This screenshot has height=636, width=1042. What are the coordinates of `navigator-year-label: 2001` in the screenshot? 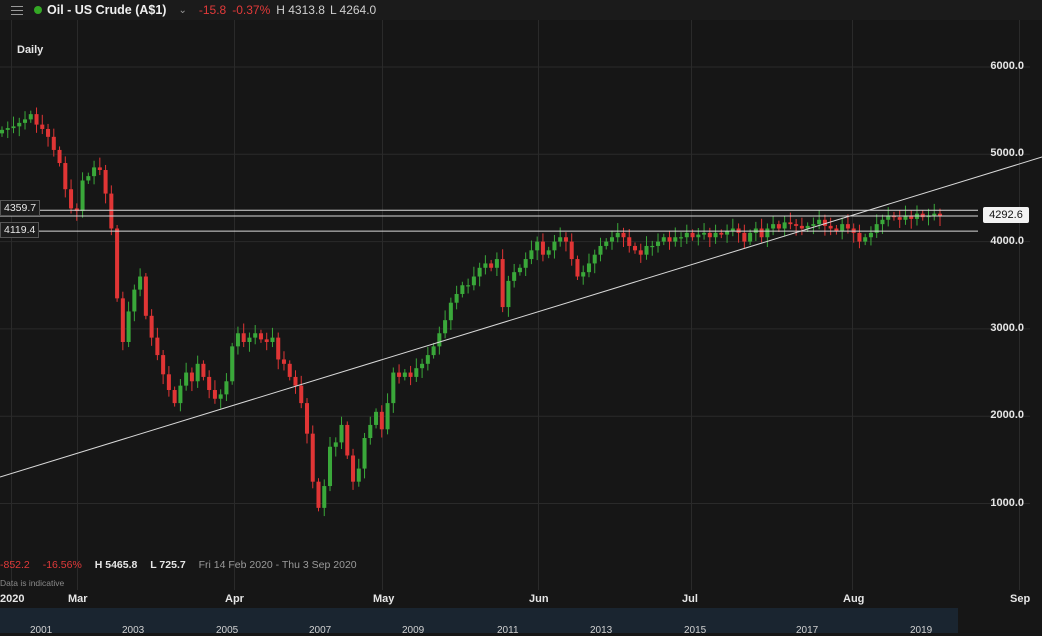 It's located at (41, 630).